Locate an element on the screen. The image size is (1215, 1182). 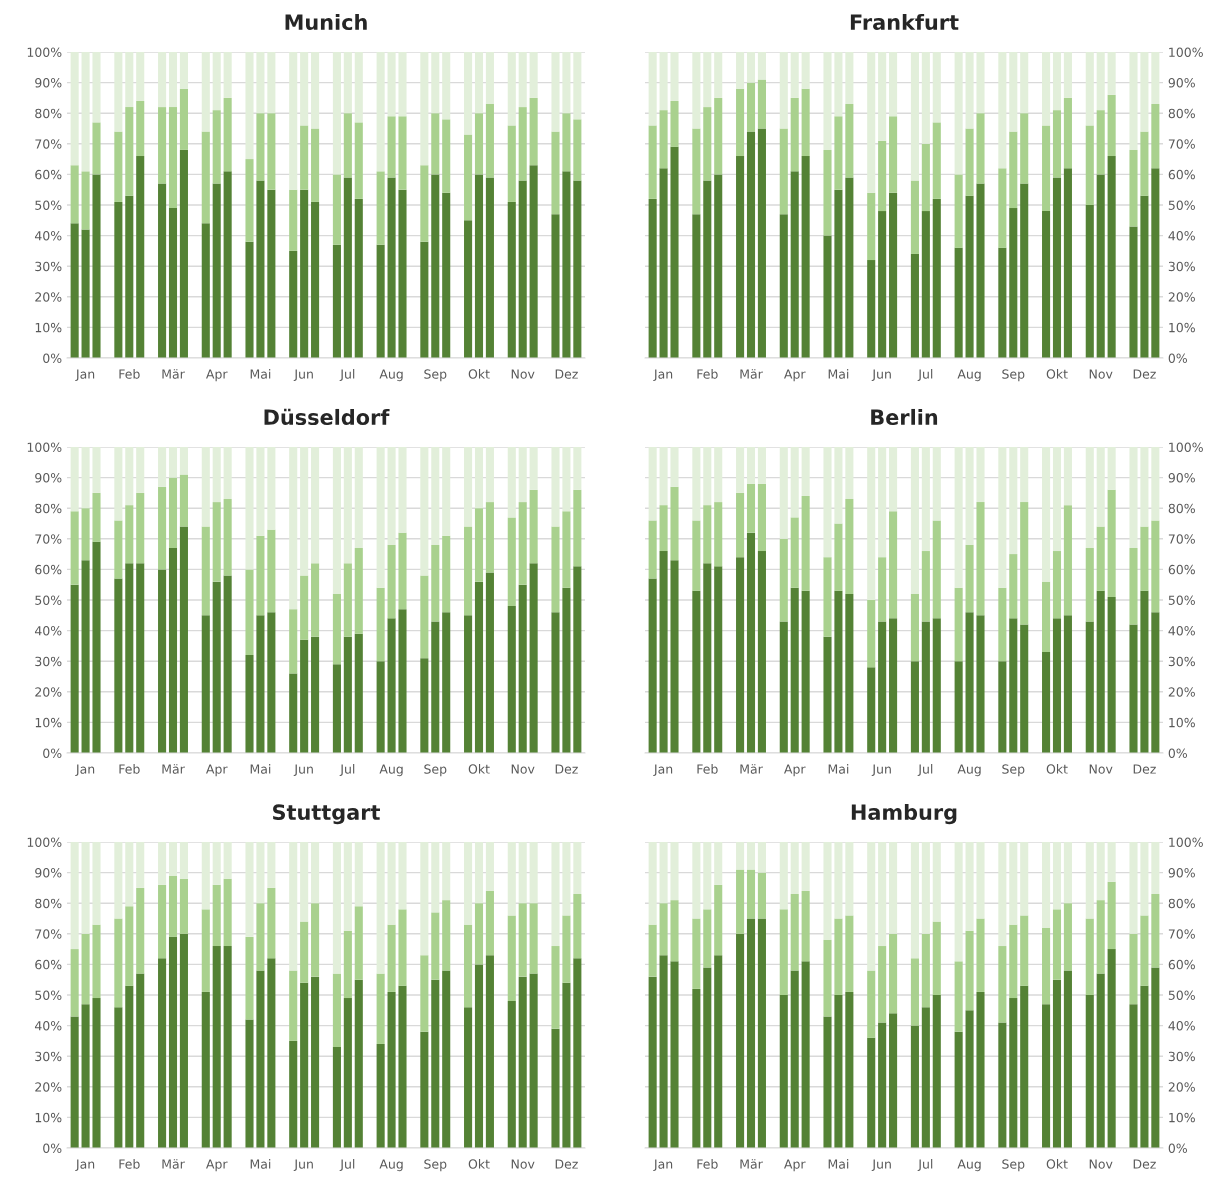
x-tick-label: Jul is located at coordinates (347, 1165).